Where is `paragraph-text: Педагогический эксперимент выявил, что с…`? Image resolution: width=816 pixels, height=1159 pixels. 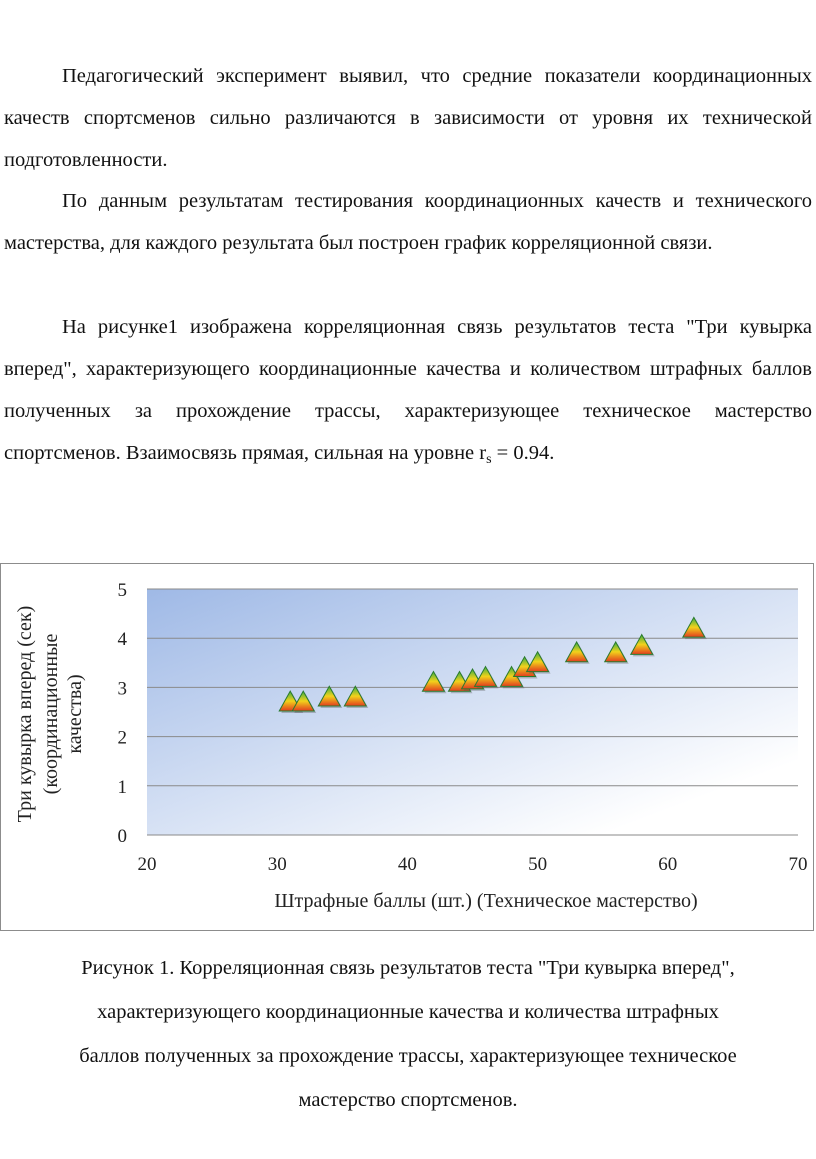
paragraph-text: Педагогический эксперимент выявил, что с… is located at coordinates (408, 118).